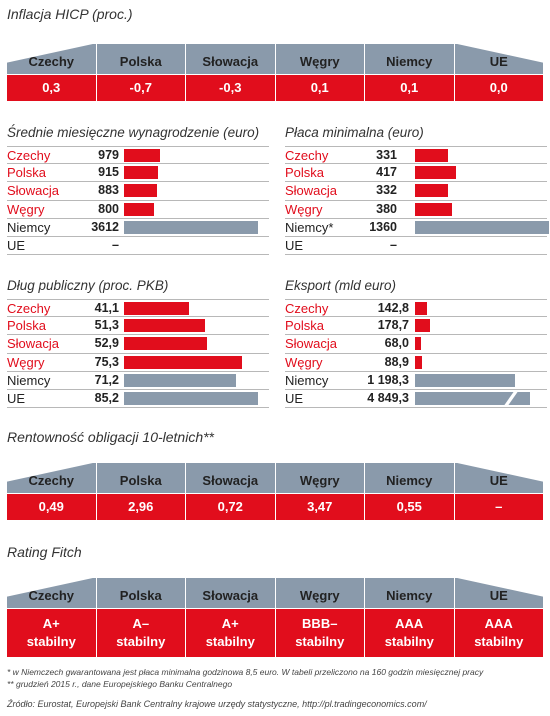 This screenshot has height=716, width=550. Describe the element at coordinates (498, 88) in the screenshot. I see `inflation-value-5: 0,0` at that location.